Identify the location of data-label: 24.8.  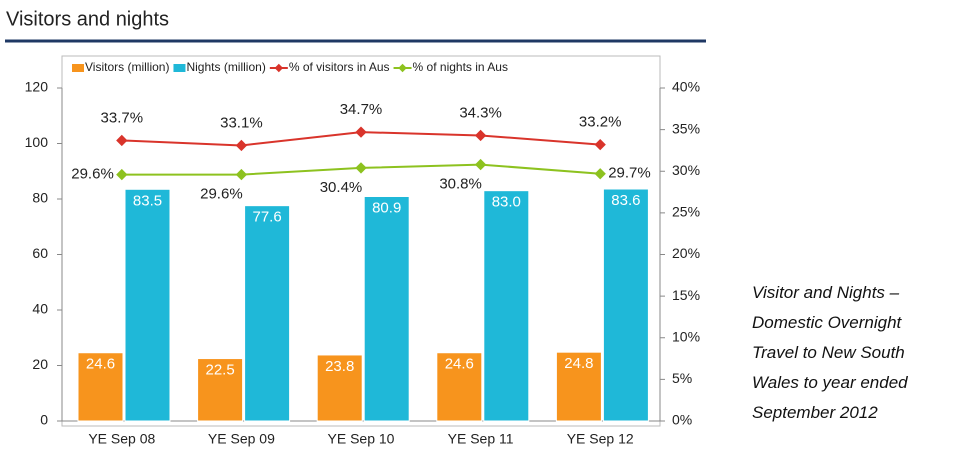
(578, 363).